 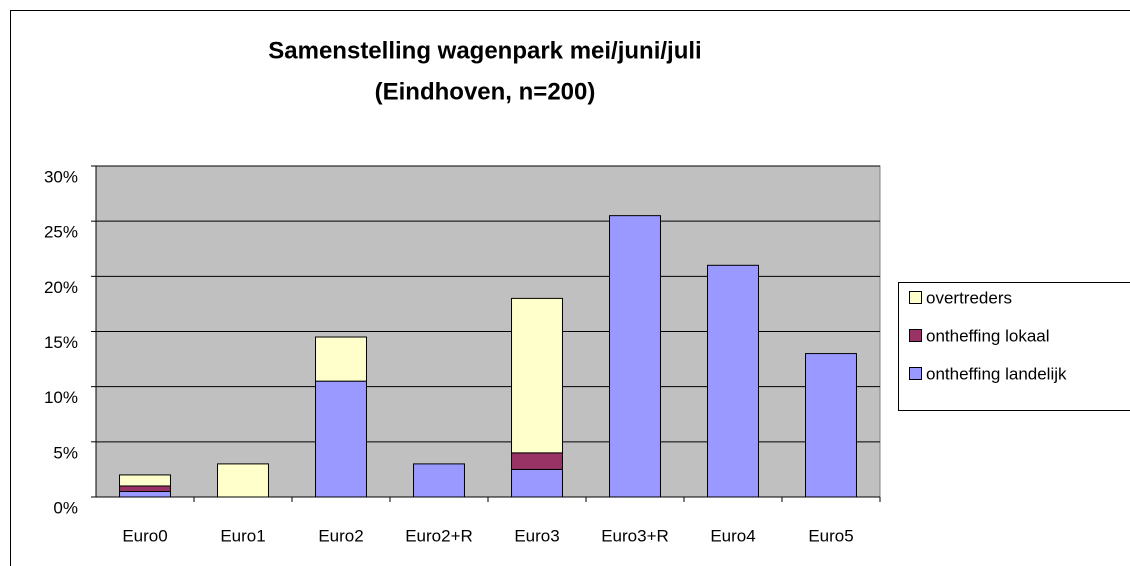 What do you see at coordinates (439, 535) in the screenshot?
I see `x-tick-label: Euro2+R` at bounding box center [439, 535].